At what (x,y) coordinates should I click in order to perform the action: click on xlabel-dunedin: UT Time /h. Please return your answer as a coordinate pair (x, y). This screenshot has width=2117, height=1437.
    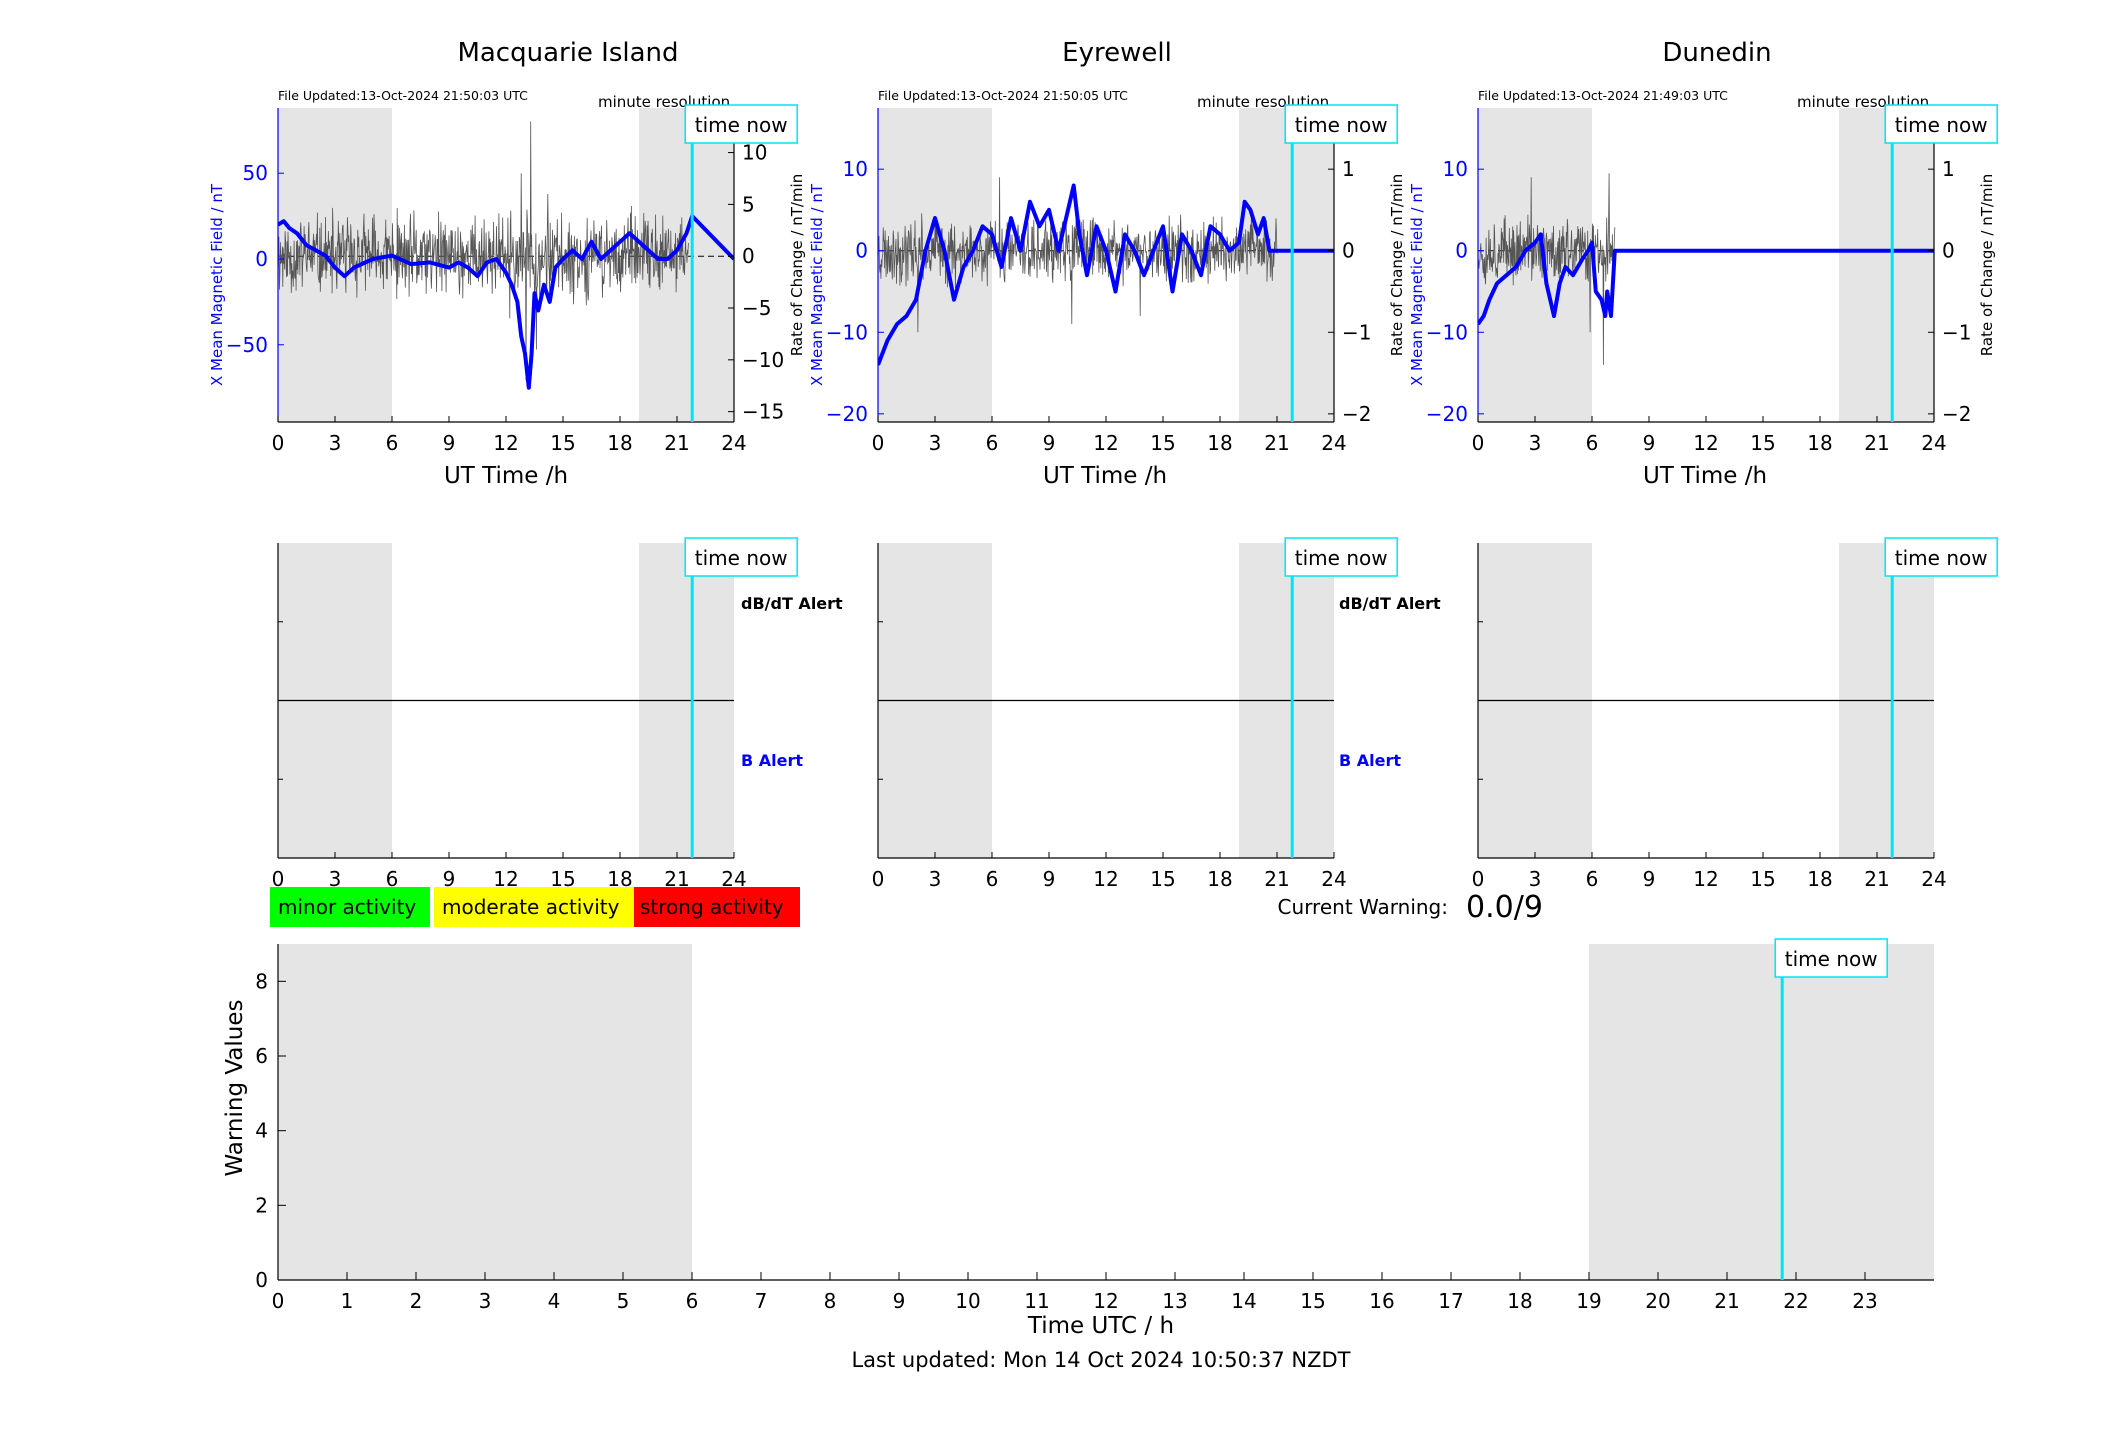
    Looking at the image, I should click on (1705, 476).